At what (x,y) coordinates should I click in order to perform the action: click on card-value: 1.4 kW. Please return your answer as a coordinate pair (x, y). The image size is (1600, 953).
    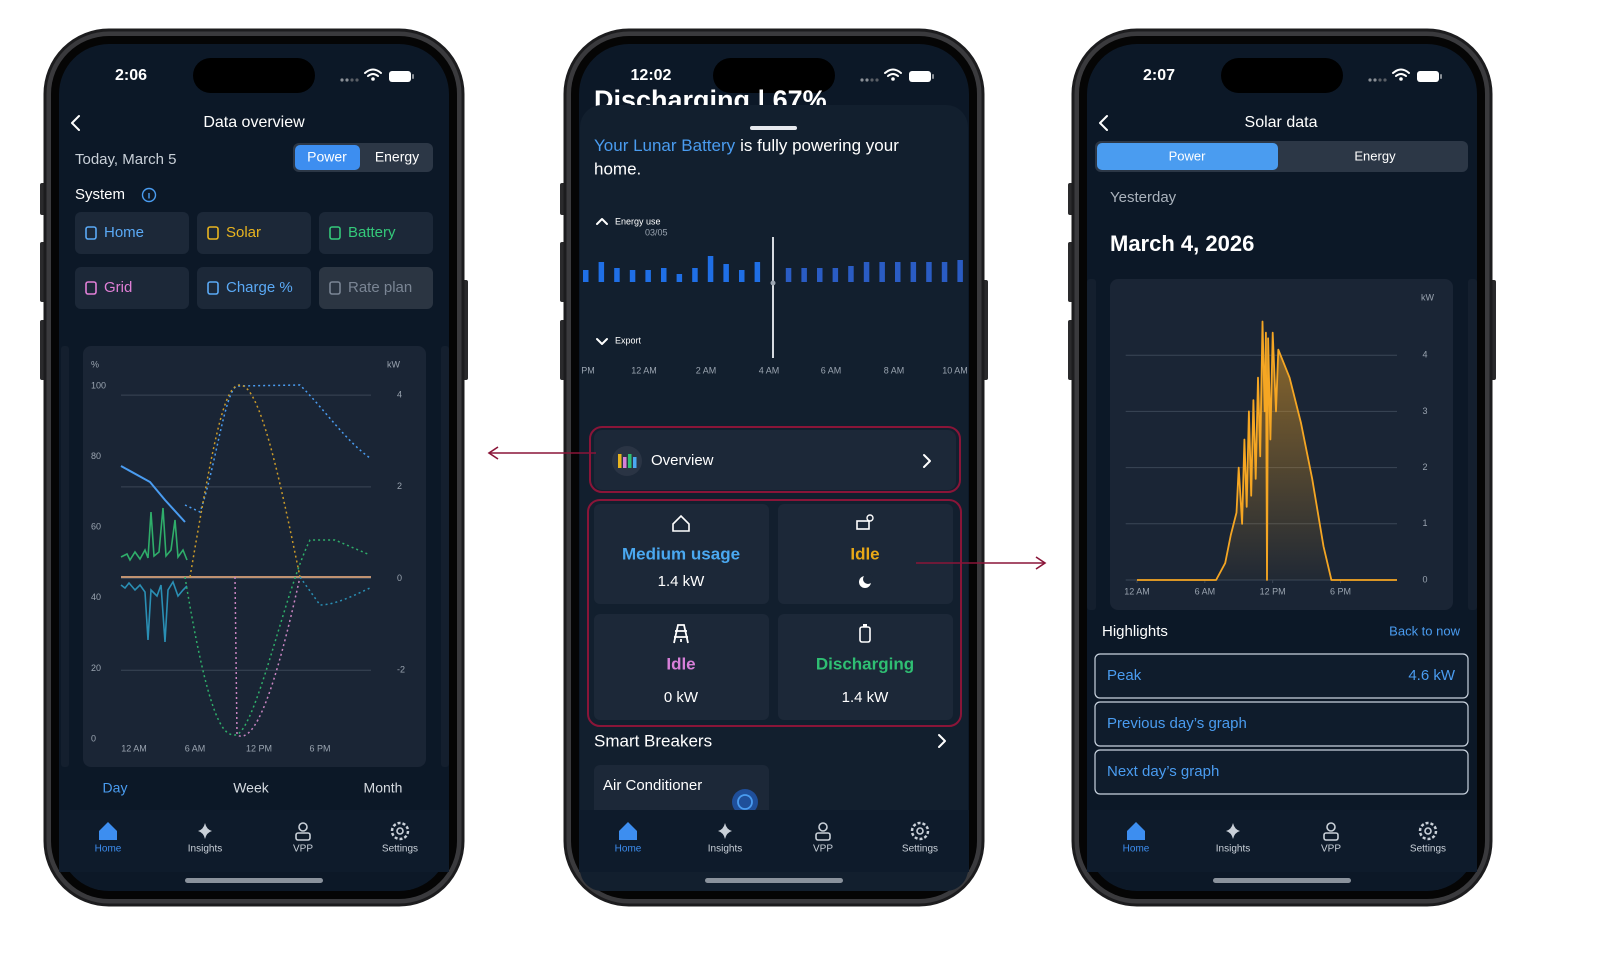
    Looking at the image, I should click on (866, 697).